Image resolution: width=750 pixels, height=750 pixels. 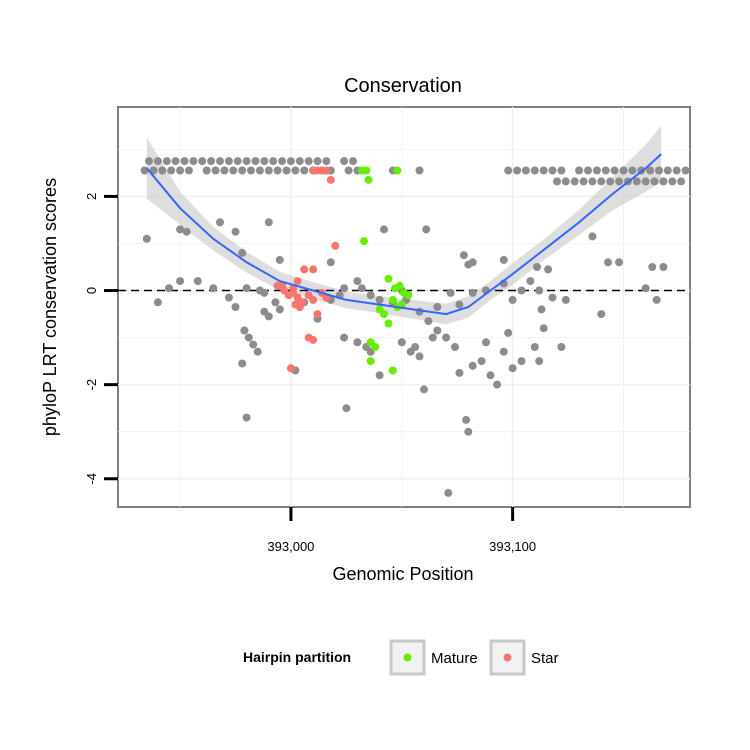 What do you see at coordinates (91, 479) in the screenshot?
I see `y-tick-label: -4` at bounding box center [91, 479].